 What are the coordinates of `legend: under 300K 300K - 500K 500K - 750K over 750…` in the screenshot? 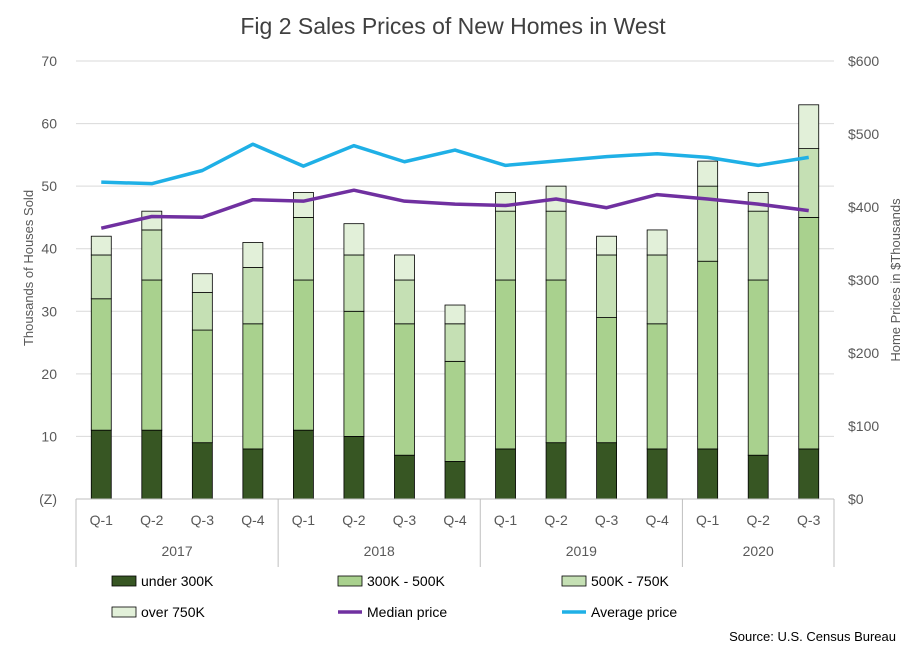 It's located at (394, 596).